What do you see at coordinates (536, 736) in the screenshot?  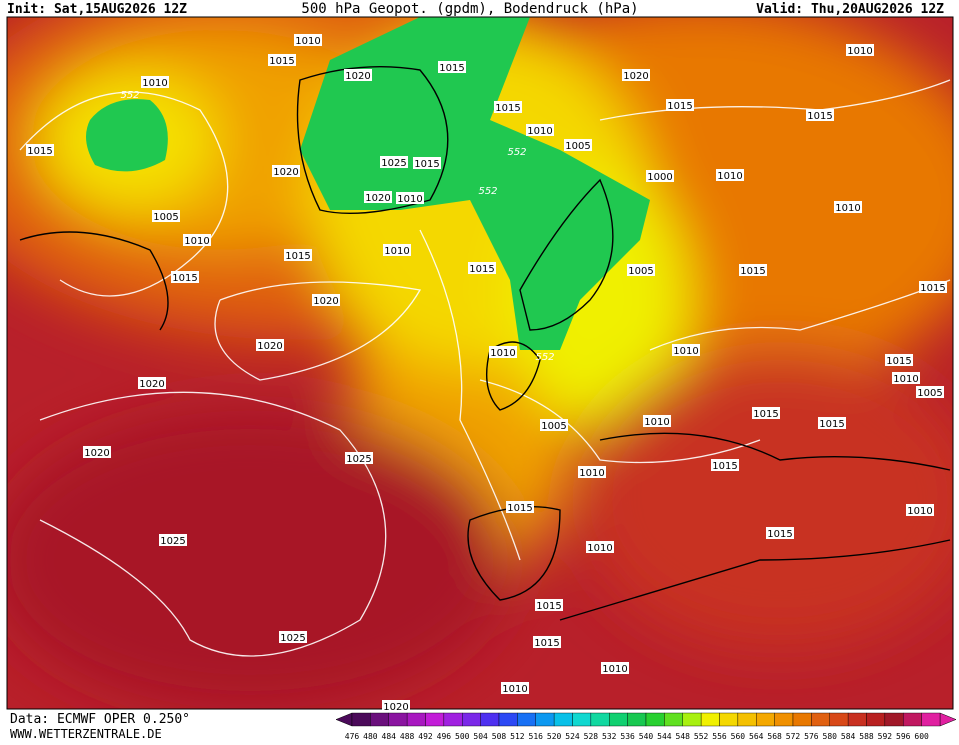 I see `scale-label: 516` at bounding box center [536, 736].